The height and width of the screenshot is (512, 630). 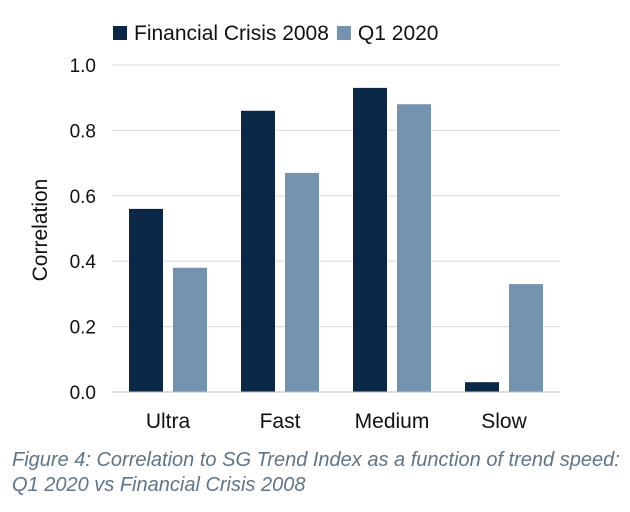 What do you see at coordinates (231, 33) in the screenshot?
I see `legend-label: Financial Crisis 2008` at bounding box center [231, 33].